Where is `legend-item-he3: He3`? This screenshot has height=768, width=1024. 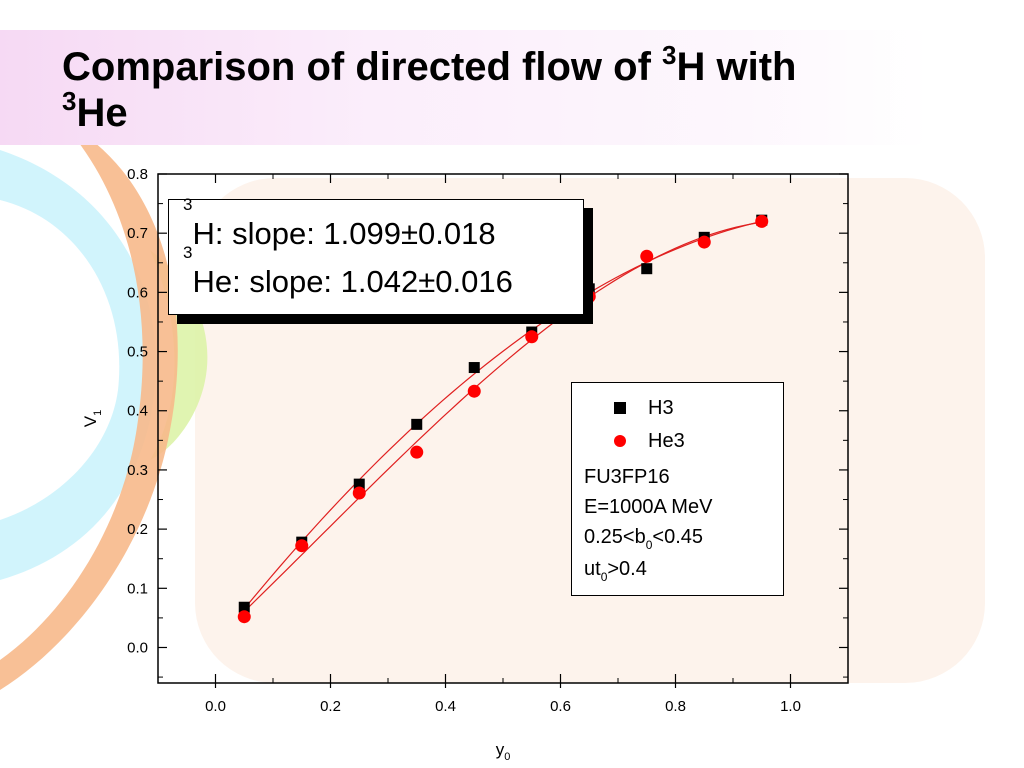 legend-item-he3: He3 is located at coordinates (683, 445).